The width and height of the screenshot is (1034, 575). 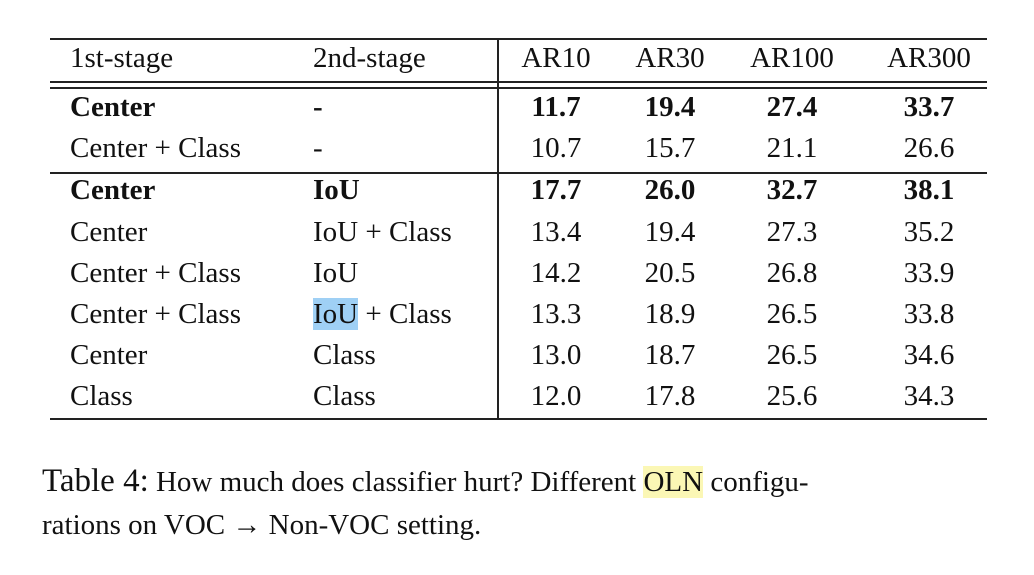 I want to click on table-cell: 26.0, so click(x=670, y=190).